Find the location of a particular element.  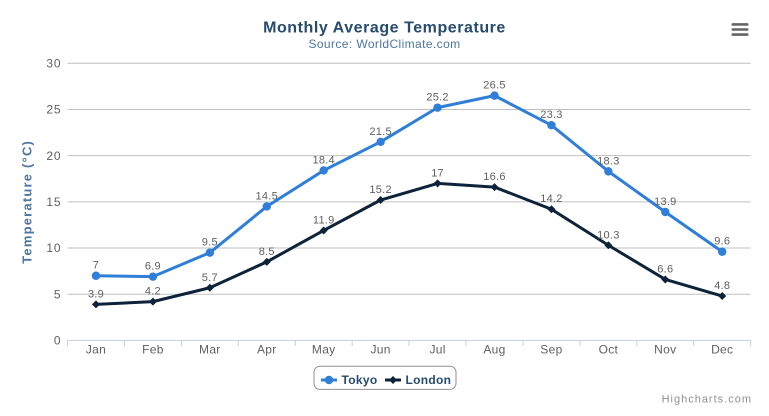

svg-text: 18.4 is located at coordinates (323, 160).